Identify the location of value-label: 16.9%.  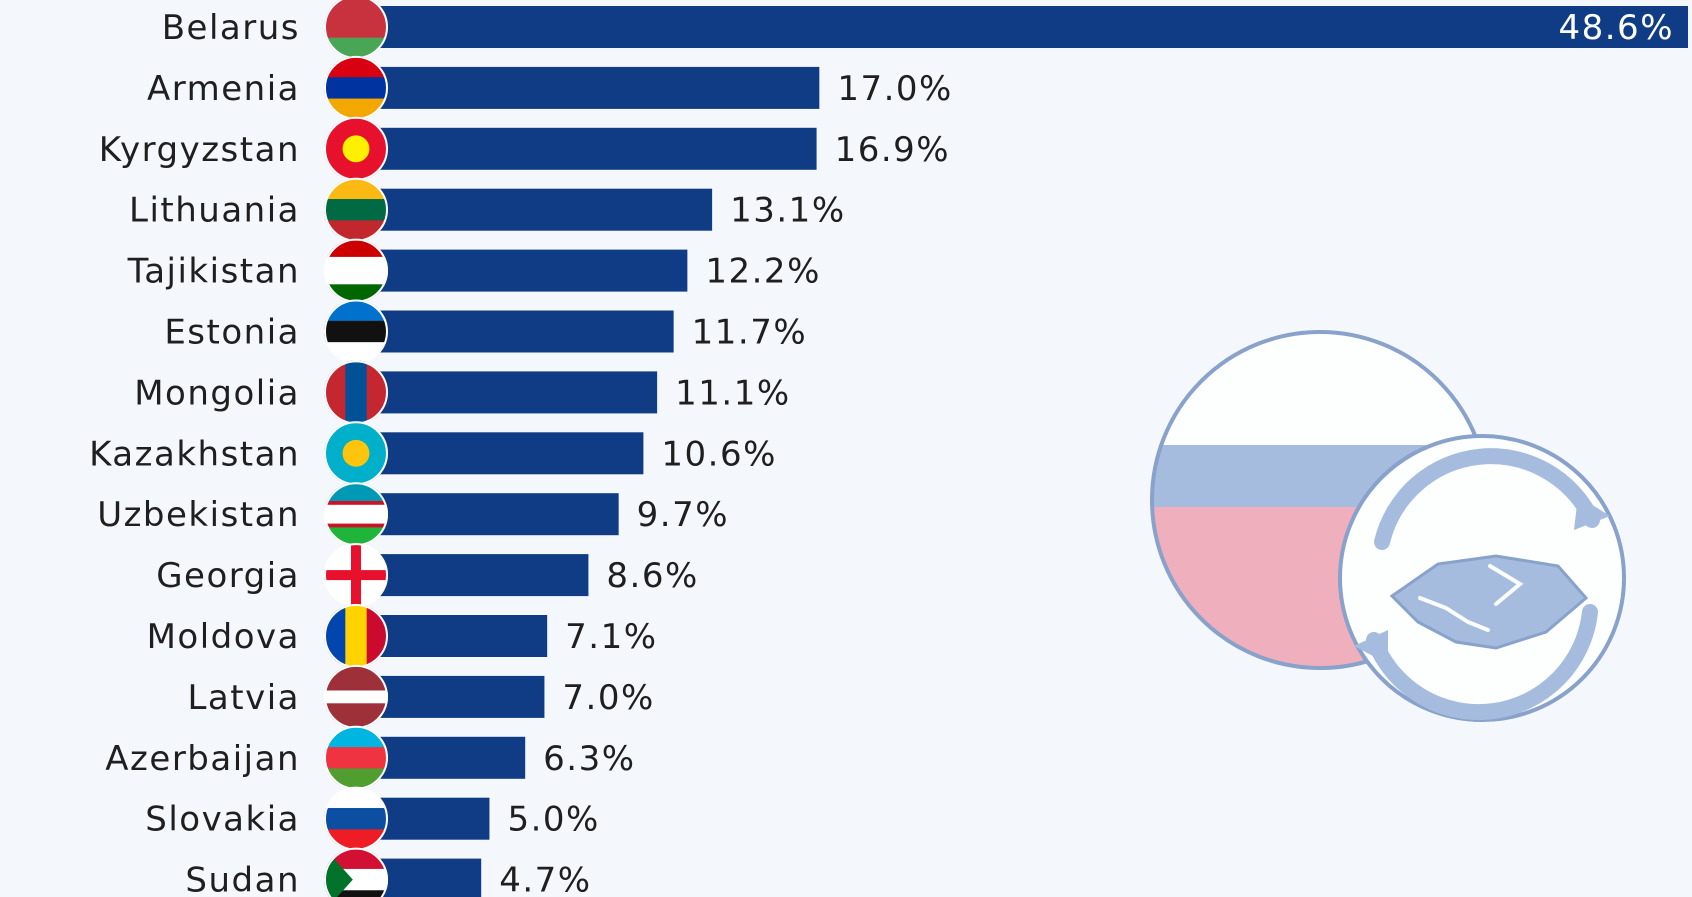
(893, 150).